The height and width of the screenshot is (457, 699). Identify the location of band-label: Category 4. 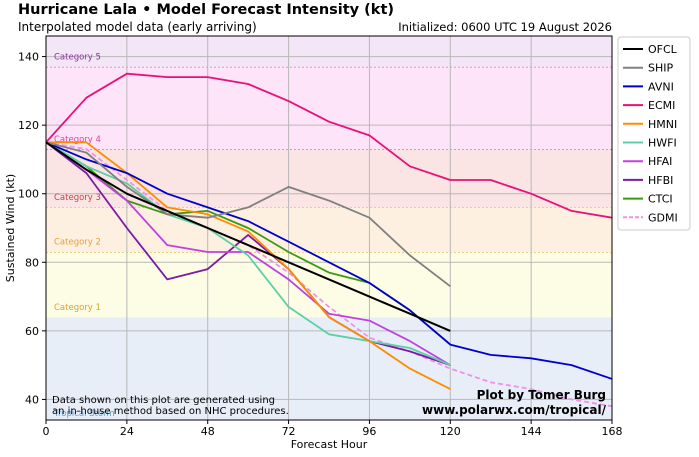
(77, 140).